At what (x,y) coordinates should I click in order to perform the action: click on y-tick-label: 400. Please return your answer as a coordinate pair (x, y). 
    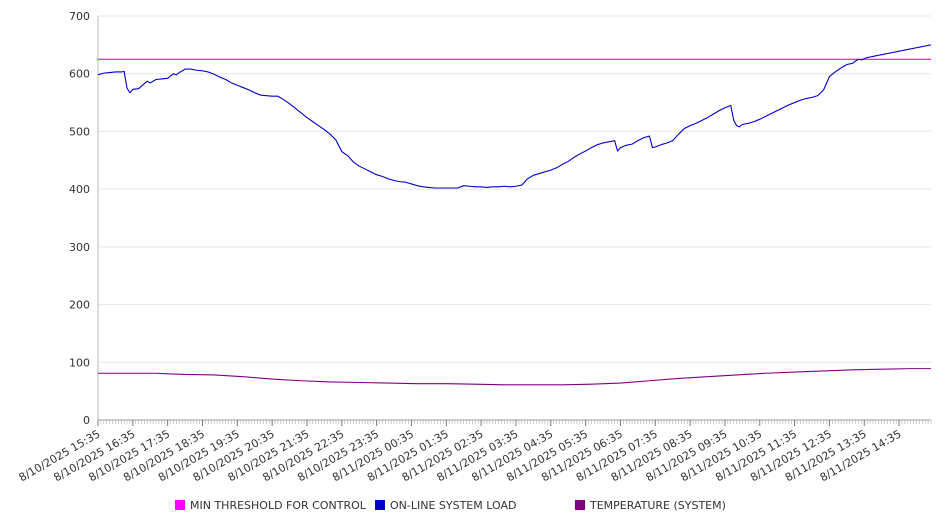
    Looking at the image, I should click on (79, 189).